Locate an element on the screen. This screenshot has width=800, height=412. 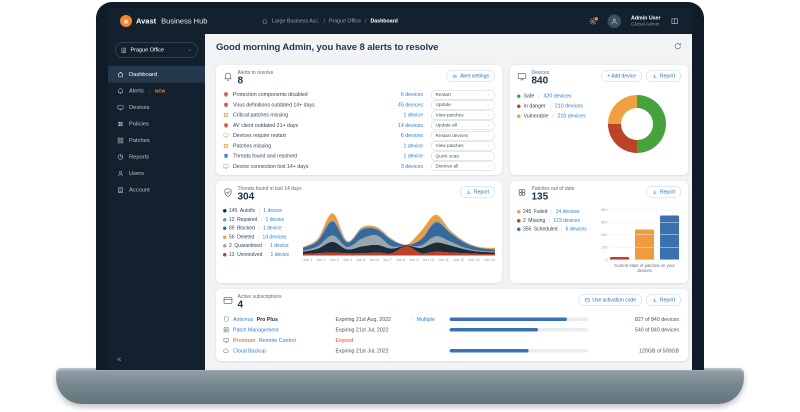
multiple-link: Multiple is located at coordinates (425, 319).